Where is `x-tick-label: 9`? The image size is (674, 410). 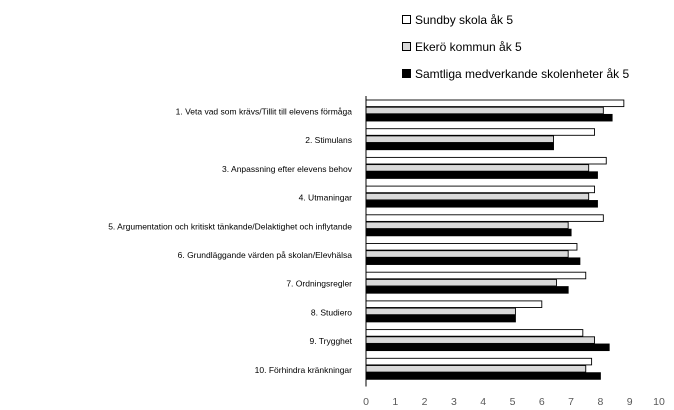
x-tick-label: 9 is located at coordinates (630, 402).